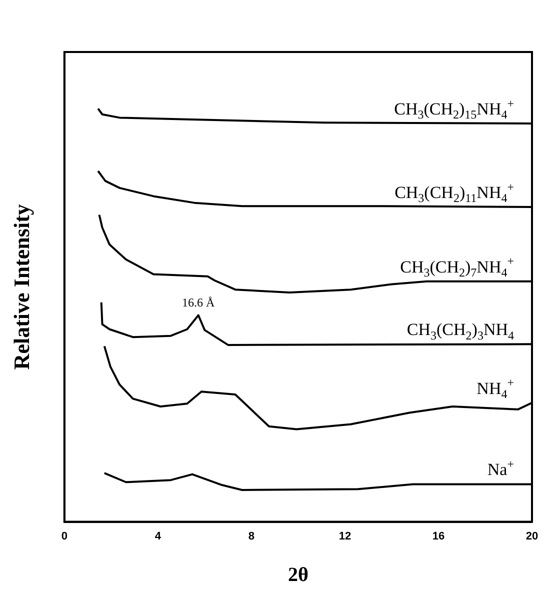 The image size is (549, 596). I want to click on x-tick-label: 0, so click(64, 536).